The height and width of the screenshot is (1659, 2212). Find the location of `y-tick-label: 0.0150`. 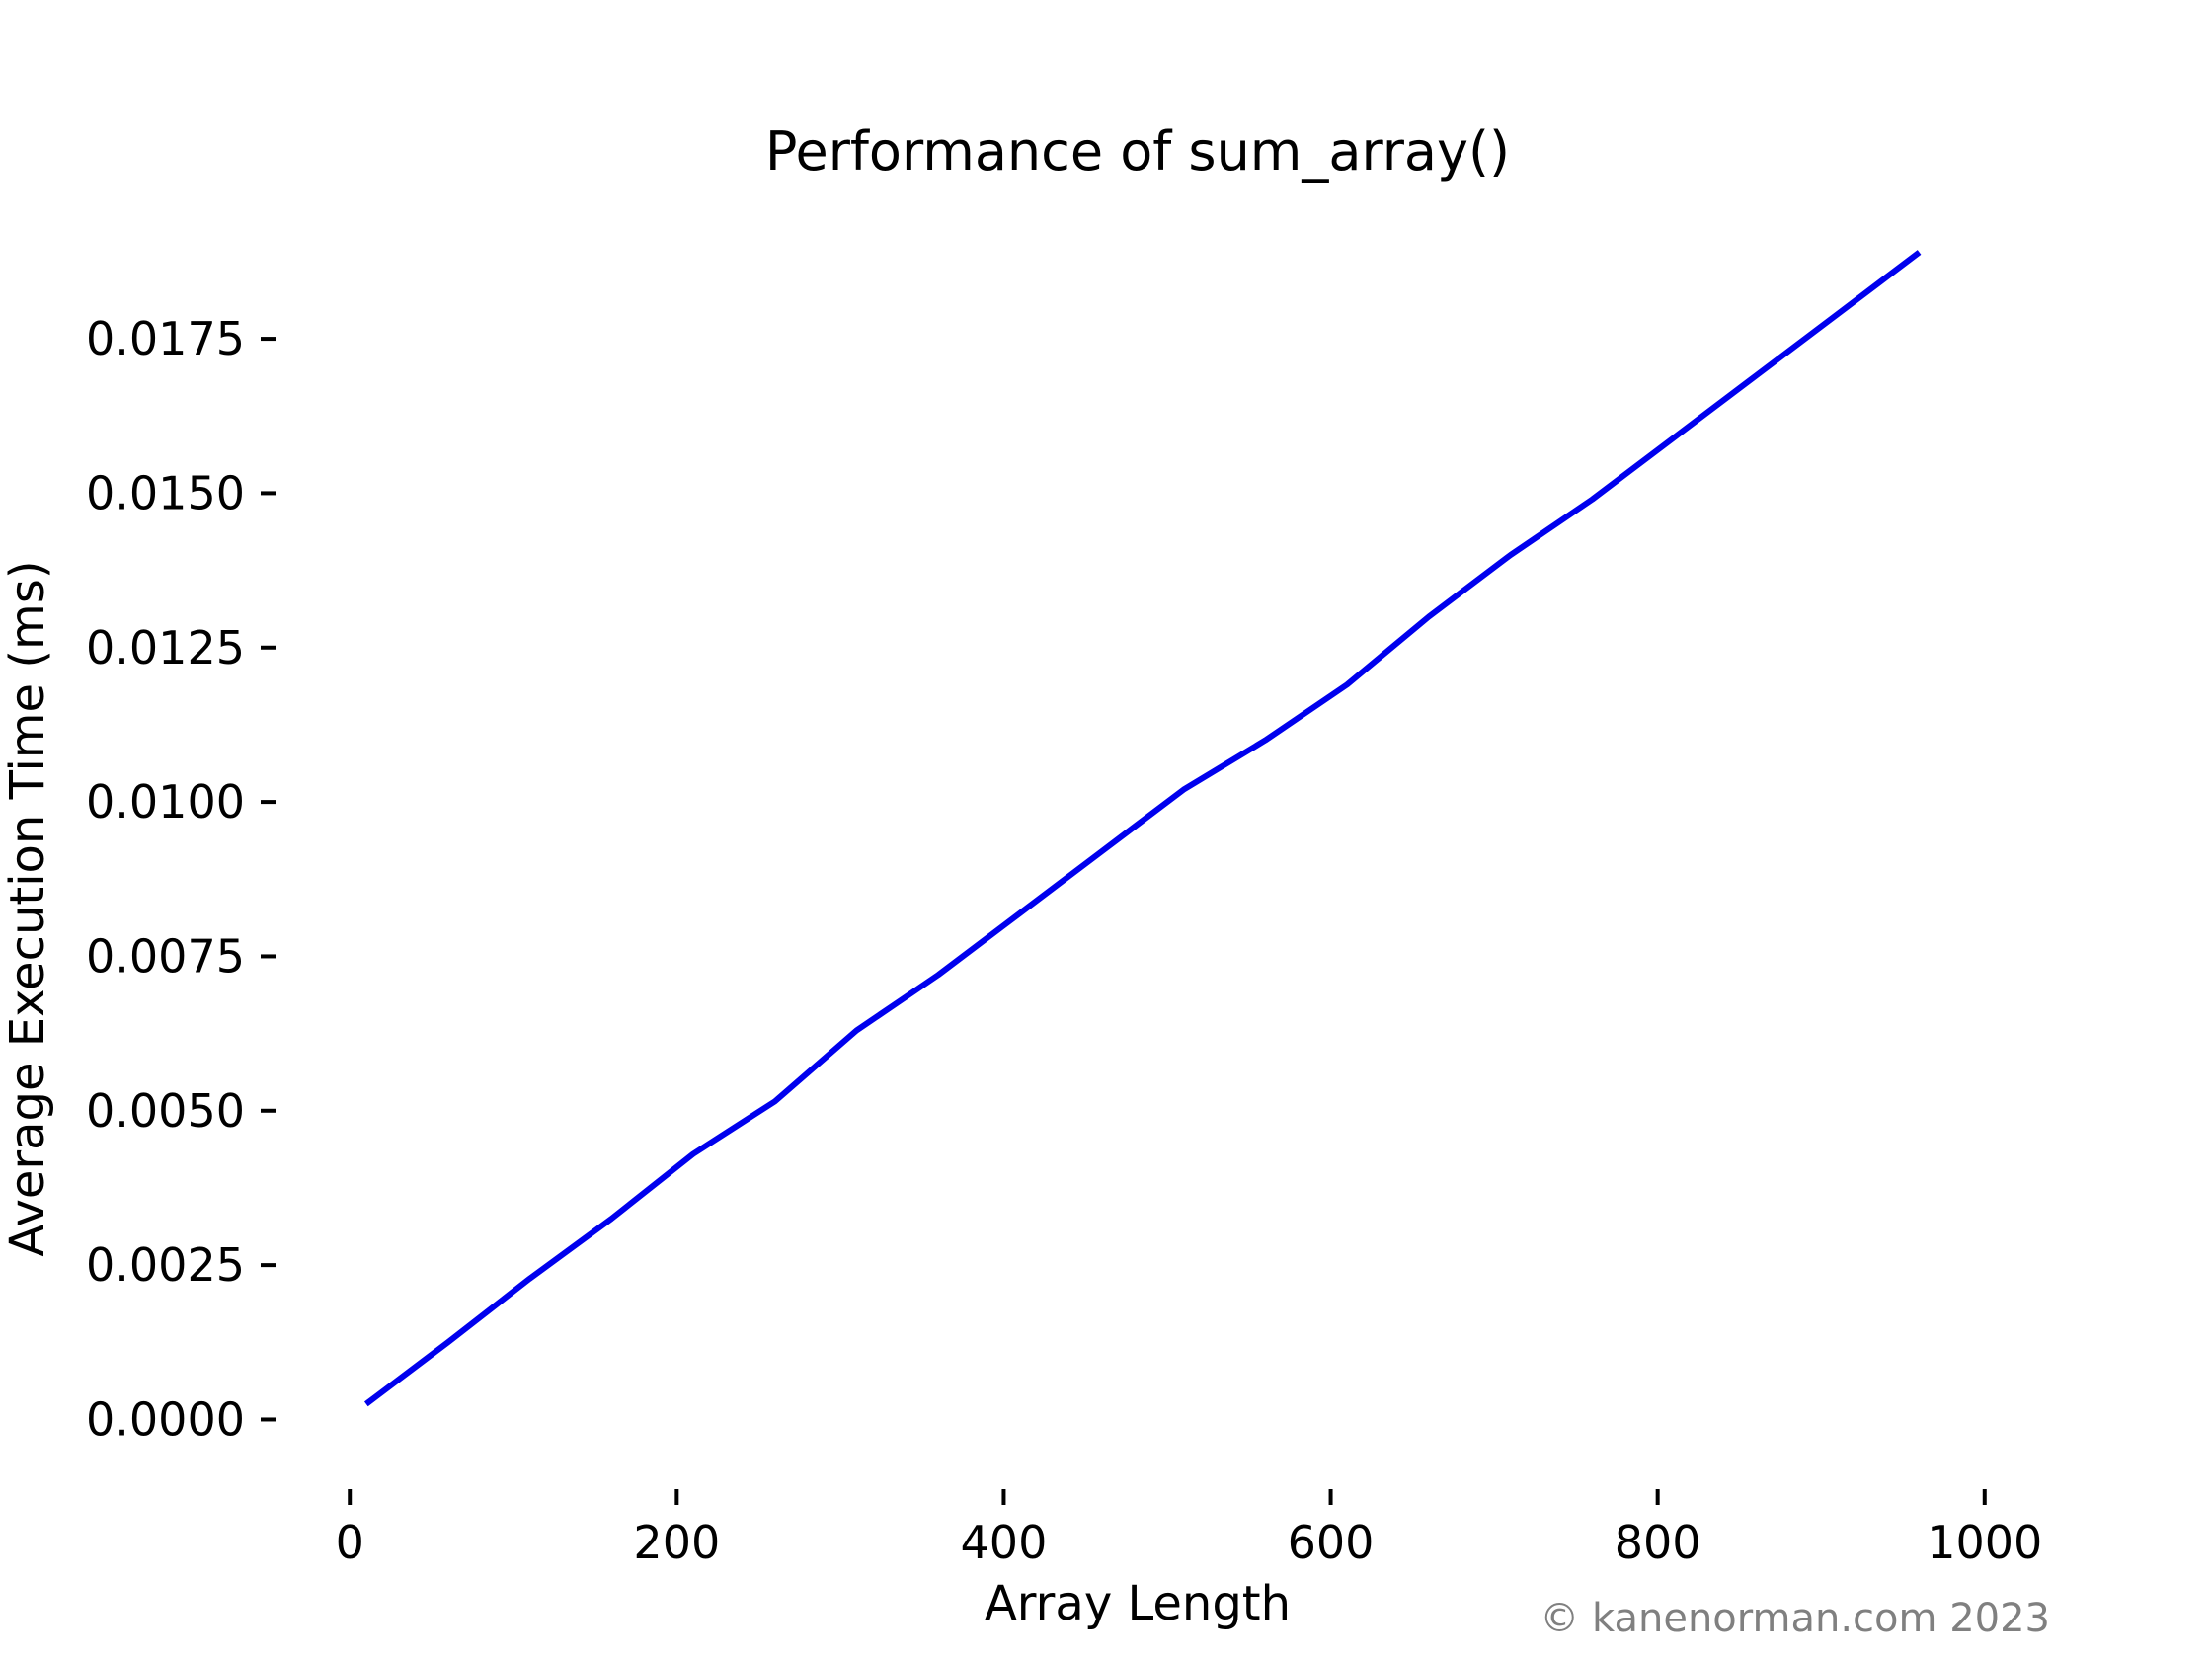

y-tick-label: 0.0150 is located at coordinates (165, 493).